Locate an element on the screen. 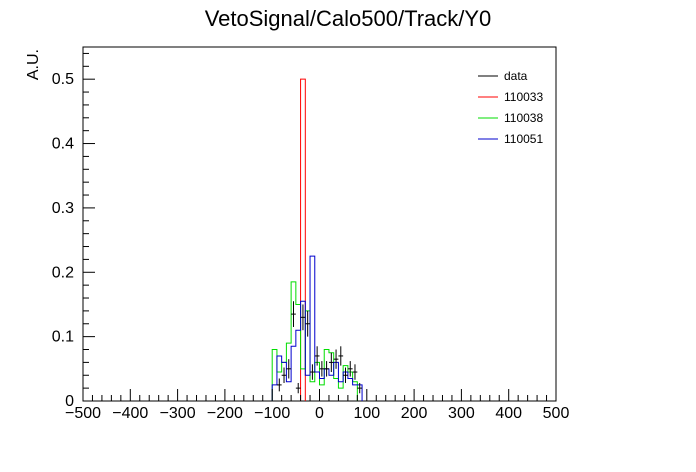 Image resolution: width=696 pixels, height=472 pixels. legend-item-110051: 110051 is located at coordinates (510, 139).